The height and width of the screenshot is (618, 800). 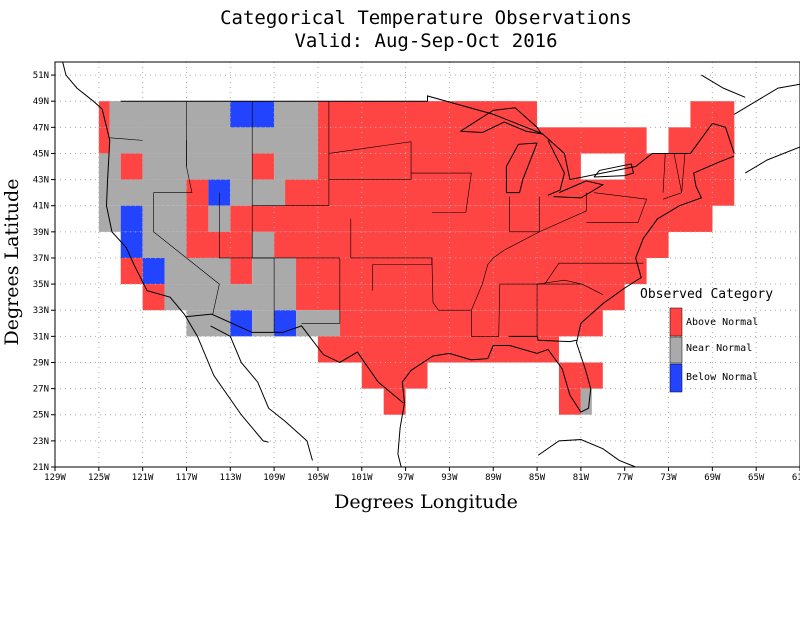 What do you see at coordinates (796, 478) in the screenshot?
I see `x-tick-label: 61W` at bounding box center [796, 478].